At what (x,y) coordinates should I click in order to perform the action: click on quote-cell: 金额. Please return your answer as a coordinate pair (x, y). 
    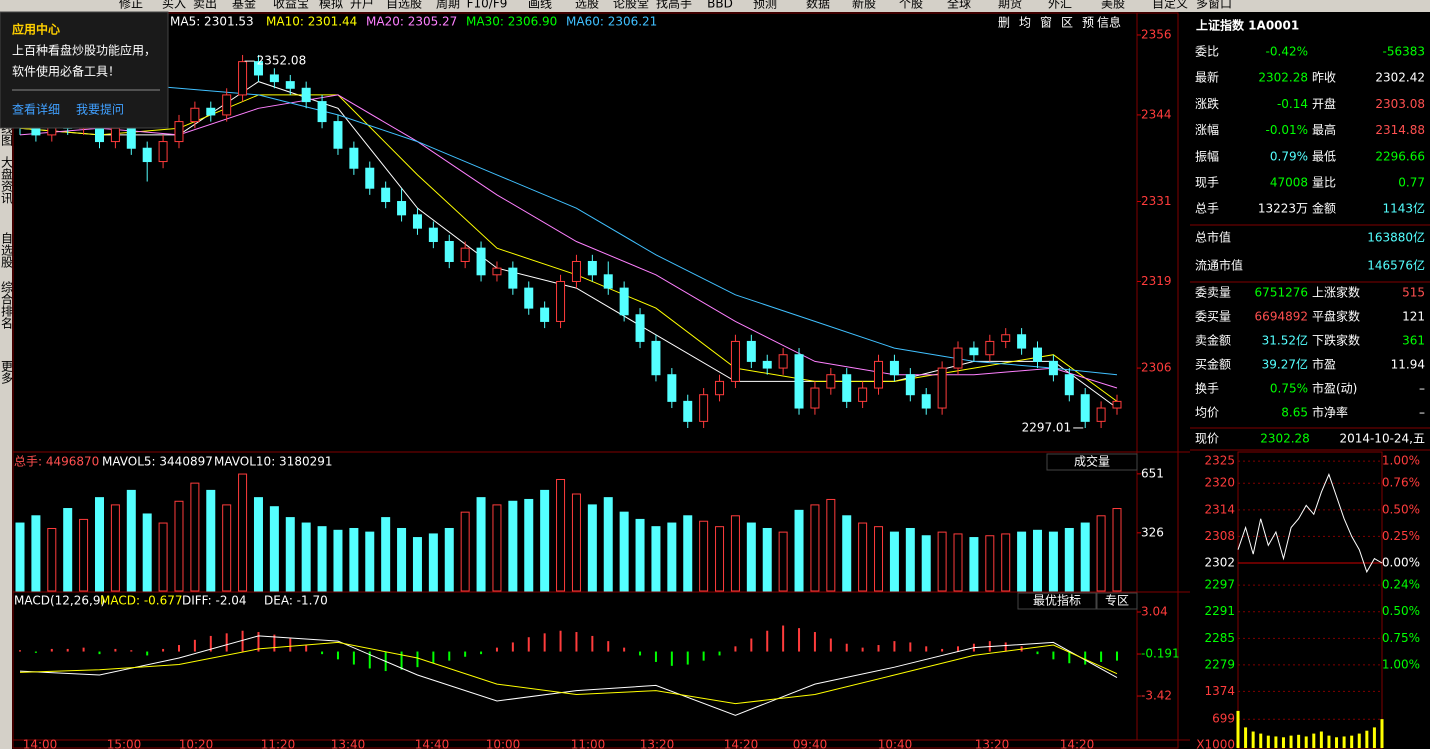
    Looking at the image, I should click on (1324, 208).